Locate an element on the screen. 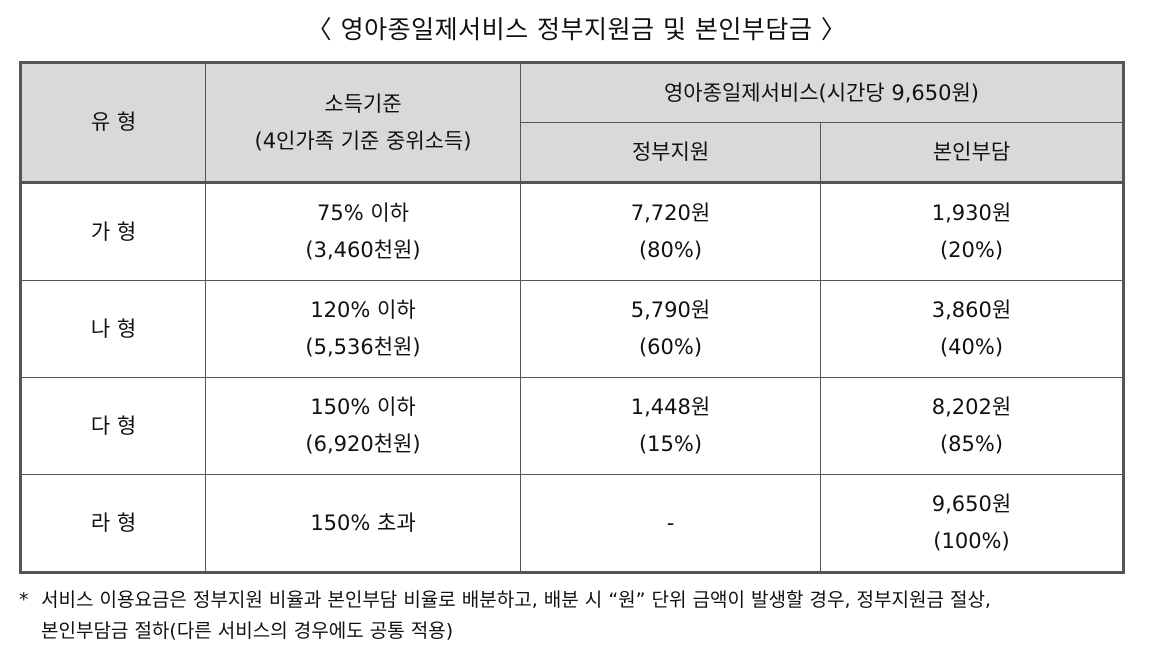  cell-type: 나 형 is located at coordinates (113, 329).